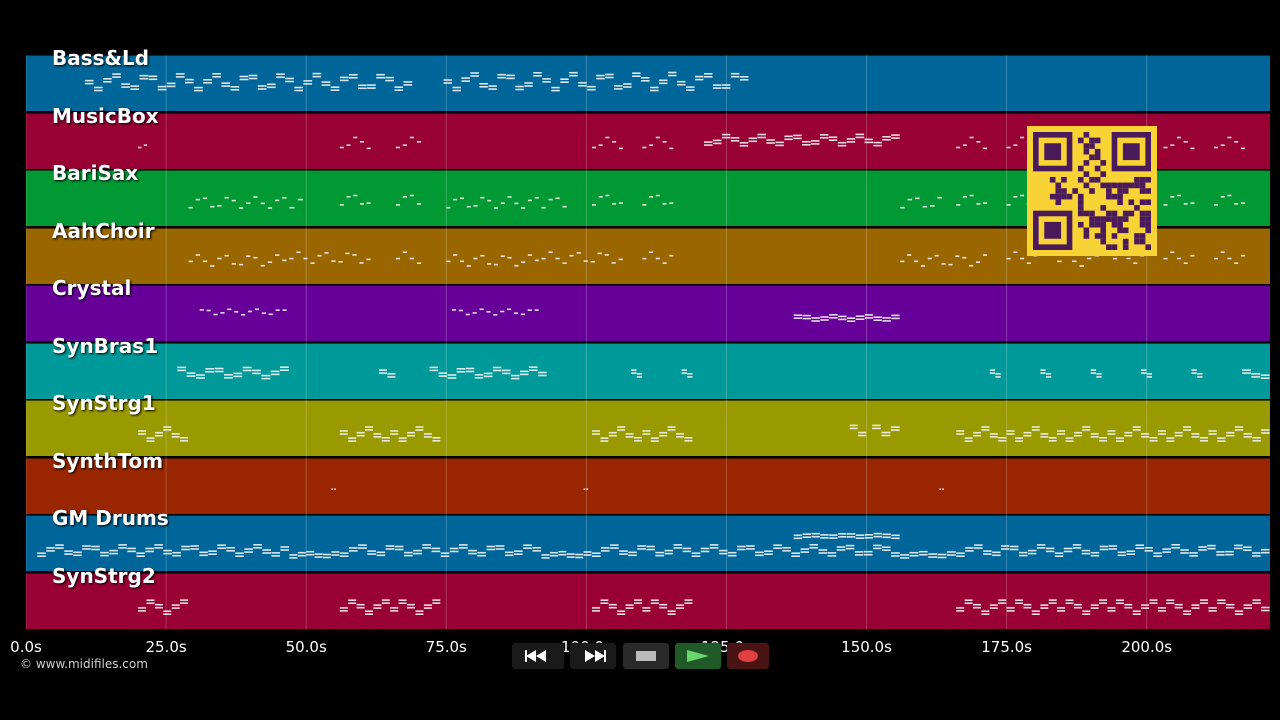  What do you see at coordinates (646, 656) in the screenshot?
I see `stop-button` at bounding box center [646, 656].